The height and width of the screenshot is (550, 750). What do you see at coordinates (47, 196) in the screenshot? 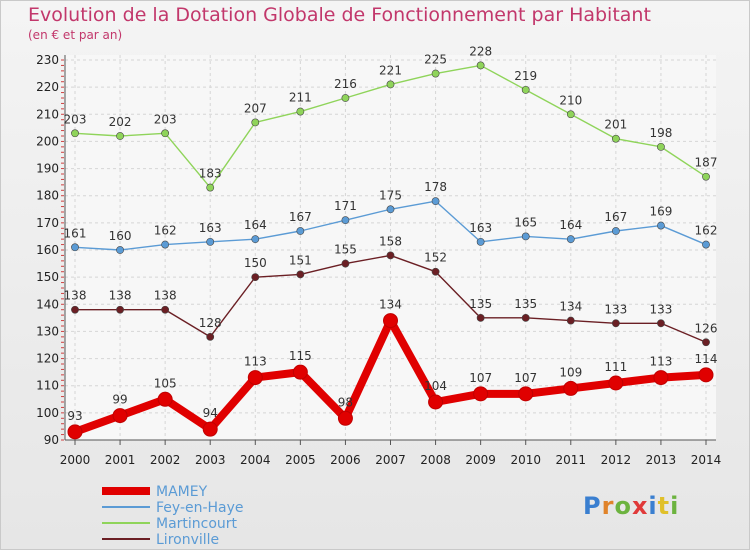
I see `y-tick-label: 180` at bounding box center [47, 196].